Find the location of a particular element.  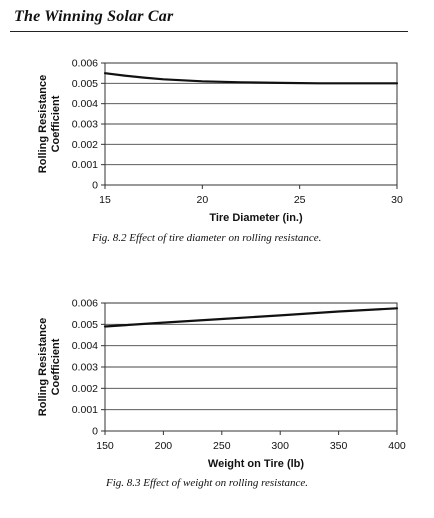

x-tick-label: 25 is located at coordinates (300, 200).